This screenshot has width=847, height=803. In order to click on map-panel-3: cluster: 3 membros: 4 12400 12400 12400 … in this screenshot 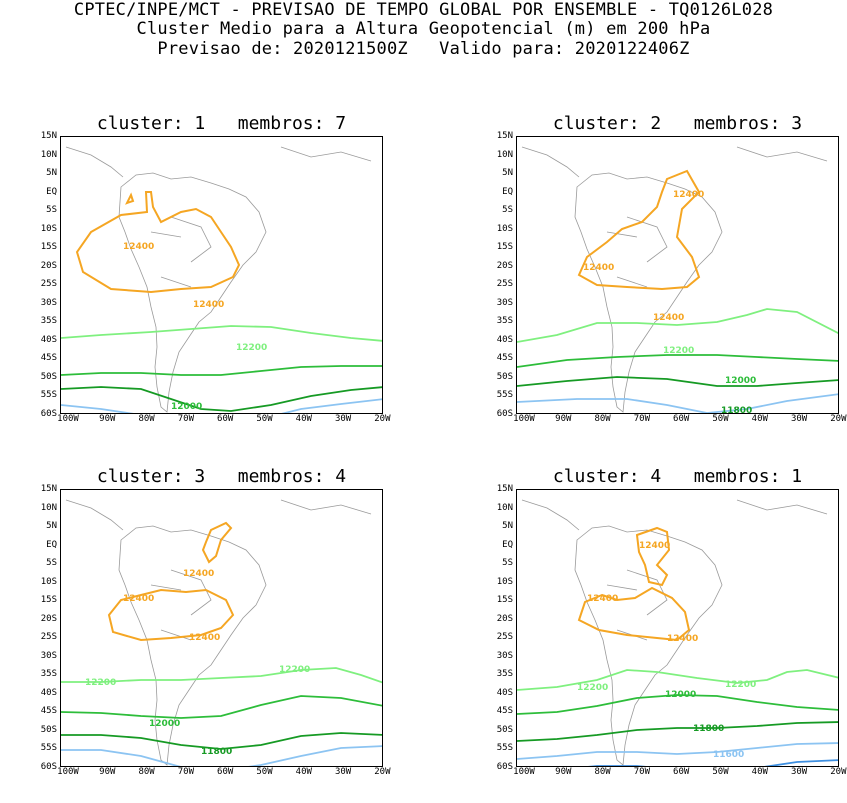, I will do `click(221, 617)`.